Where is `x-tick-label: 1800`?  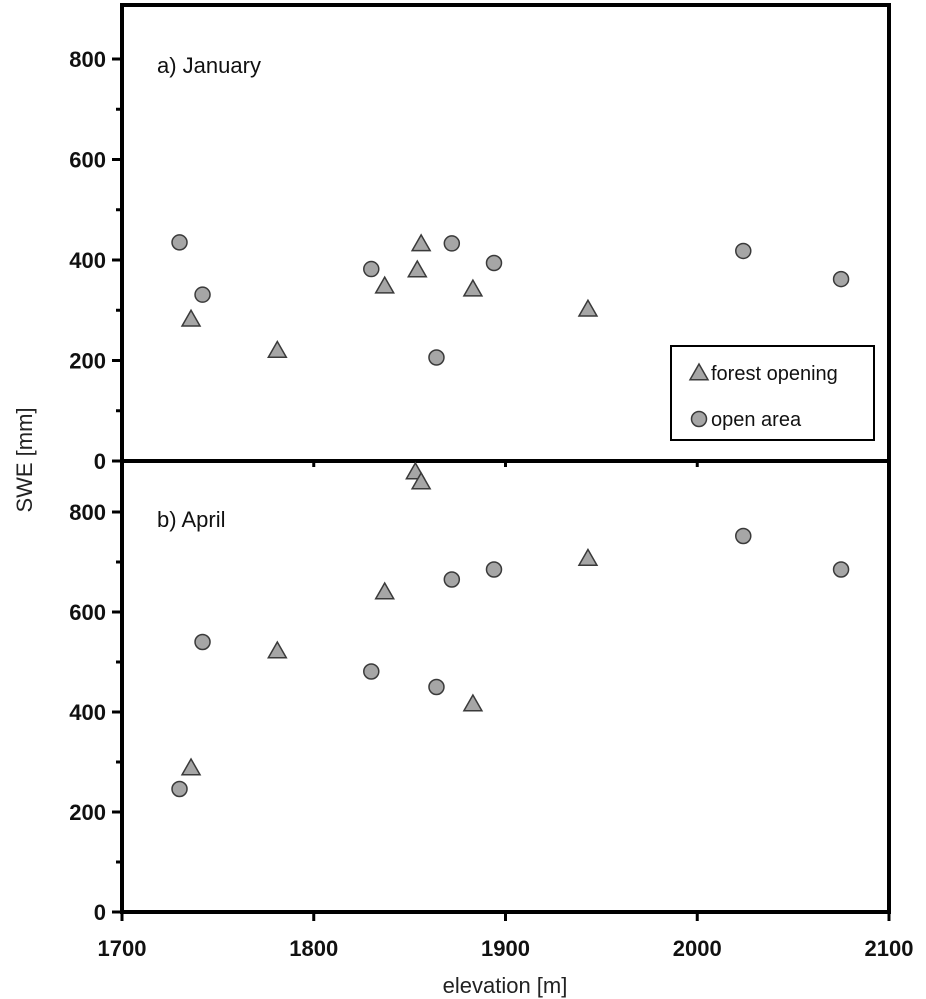 x-tick-label: 1800 is located at coordinates (313, 948).